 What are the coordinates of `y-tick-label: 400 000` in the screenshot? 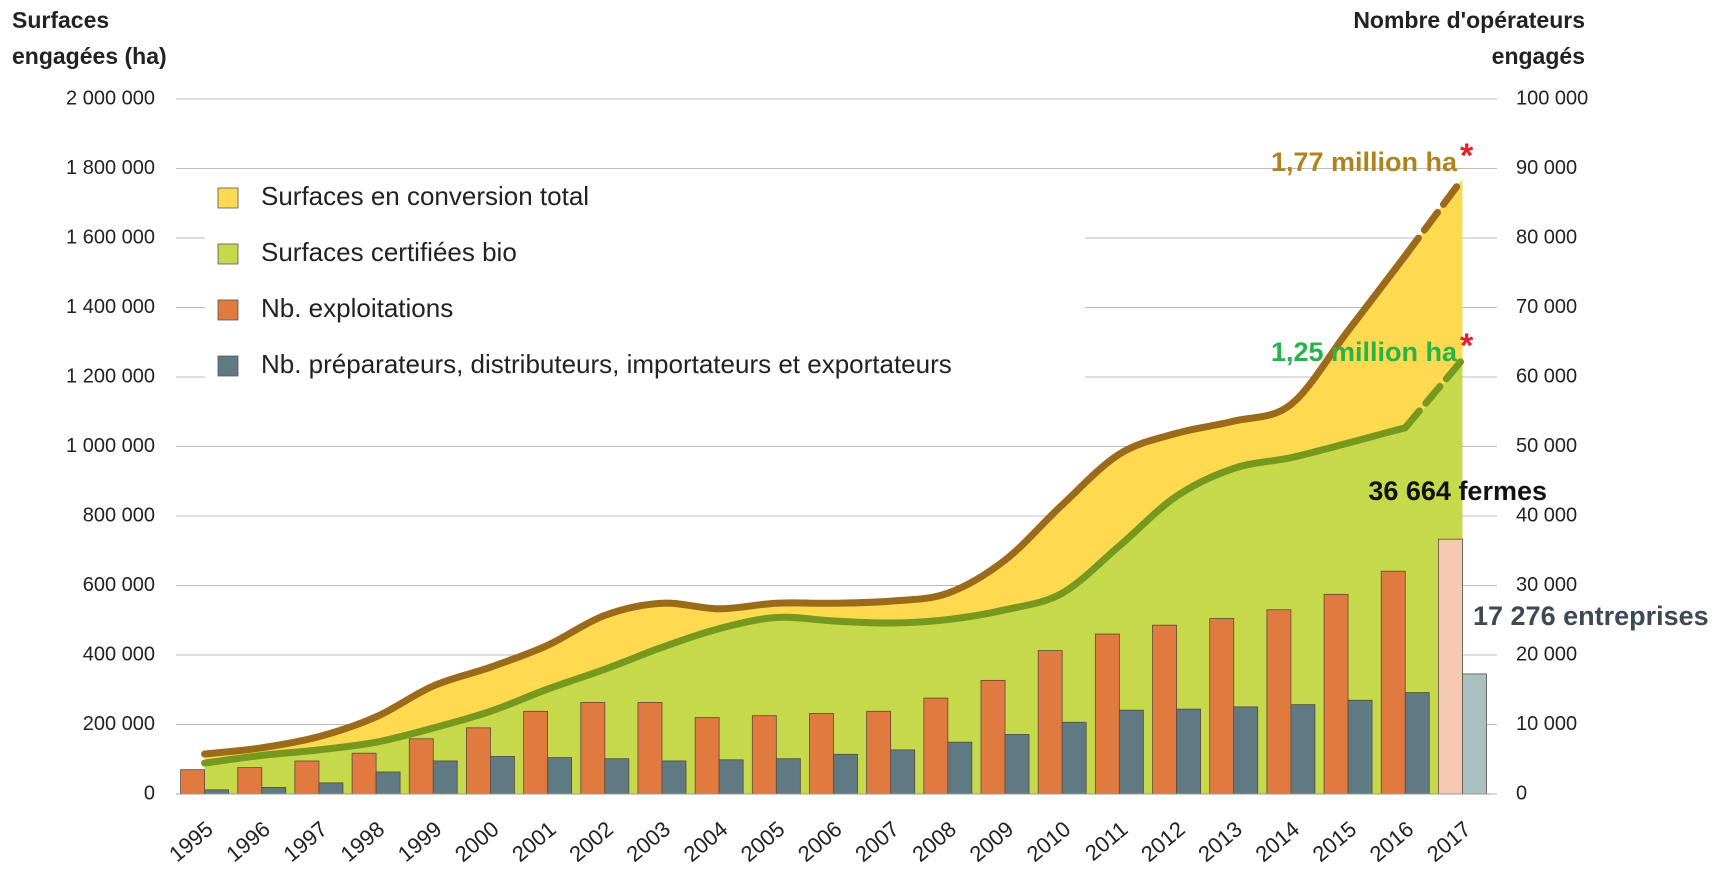 It's located at (119, 654).